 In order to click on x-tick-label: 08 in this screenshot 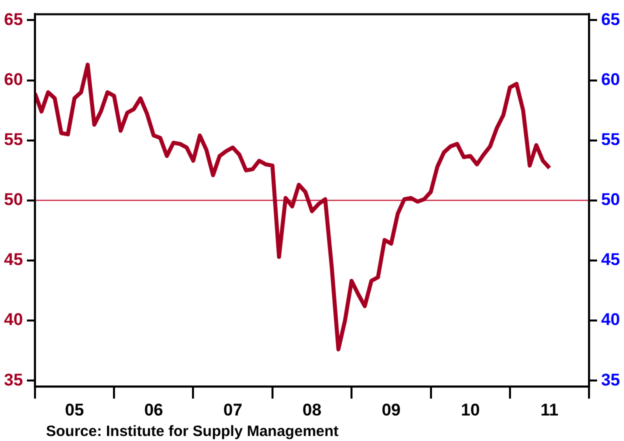, I will do `click(312, 410)`.